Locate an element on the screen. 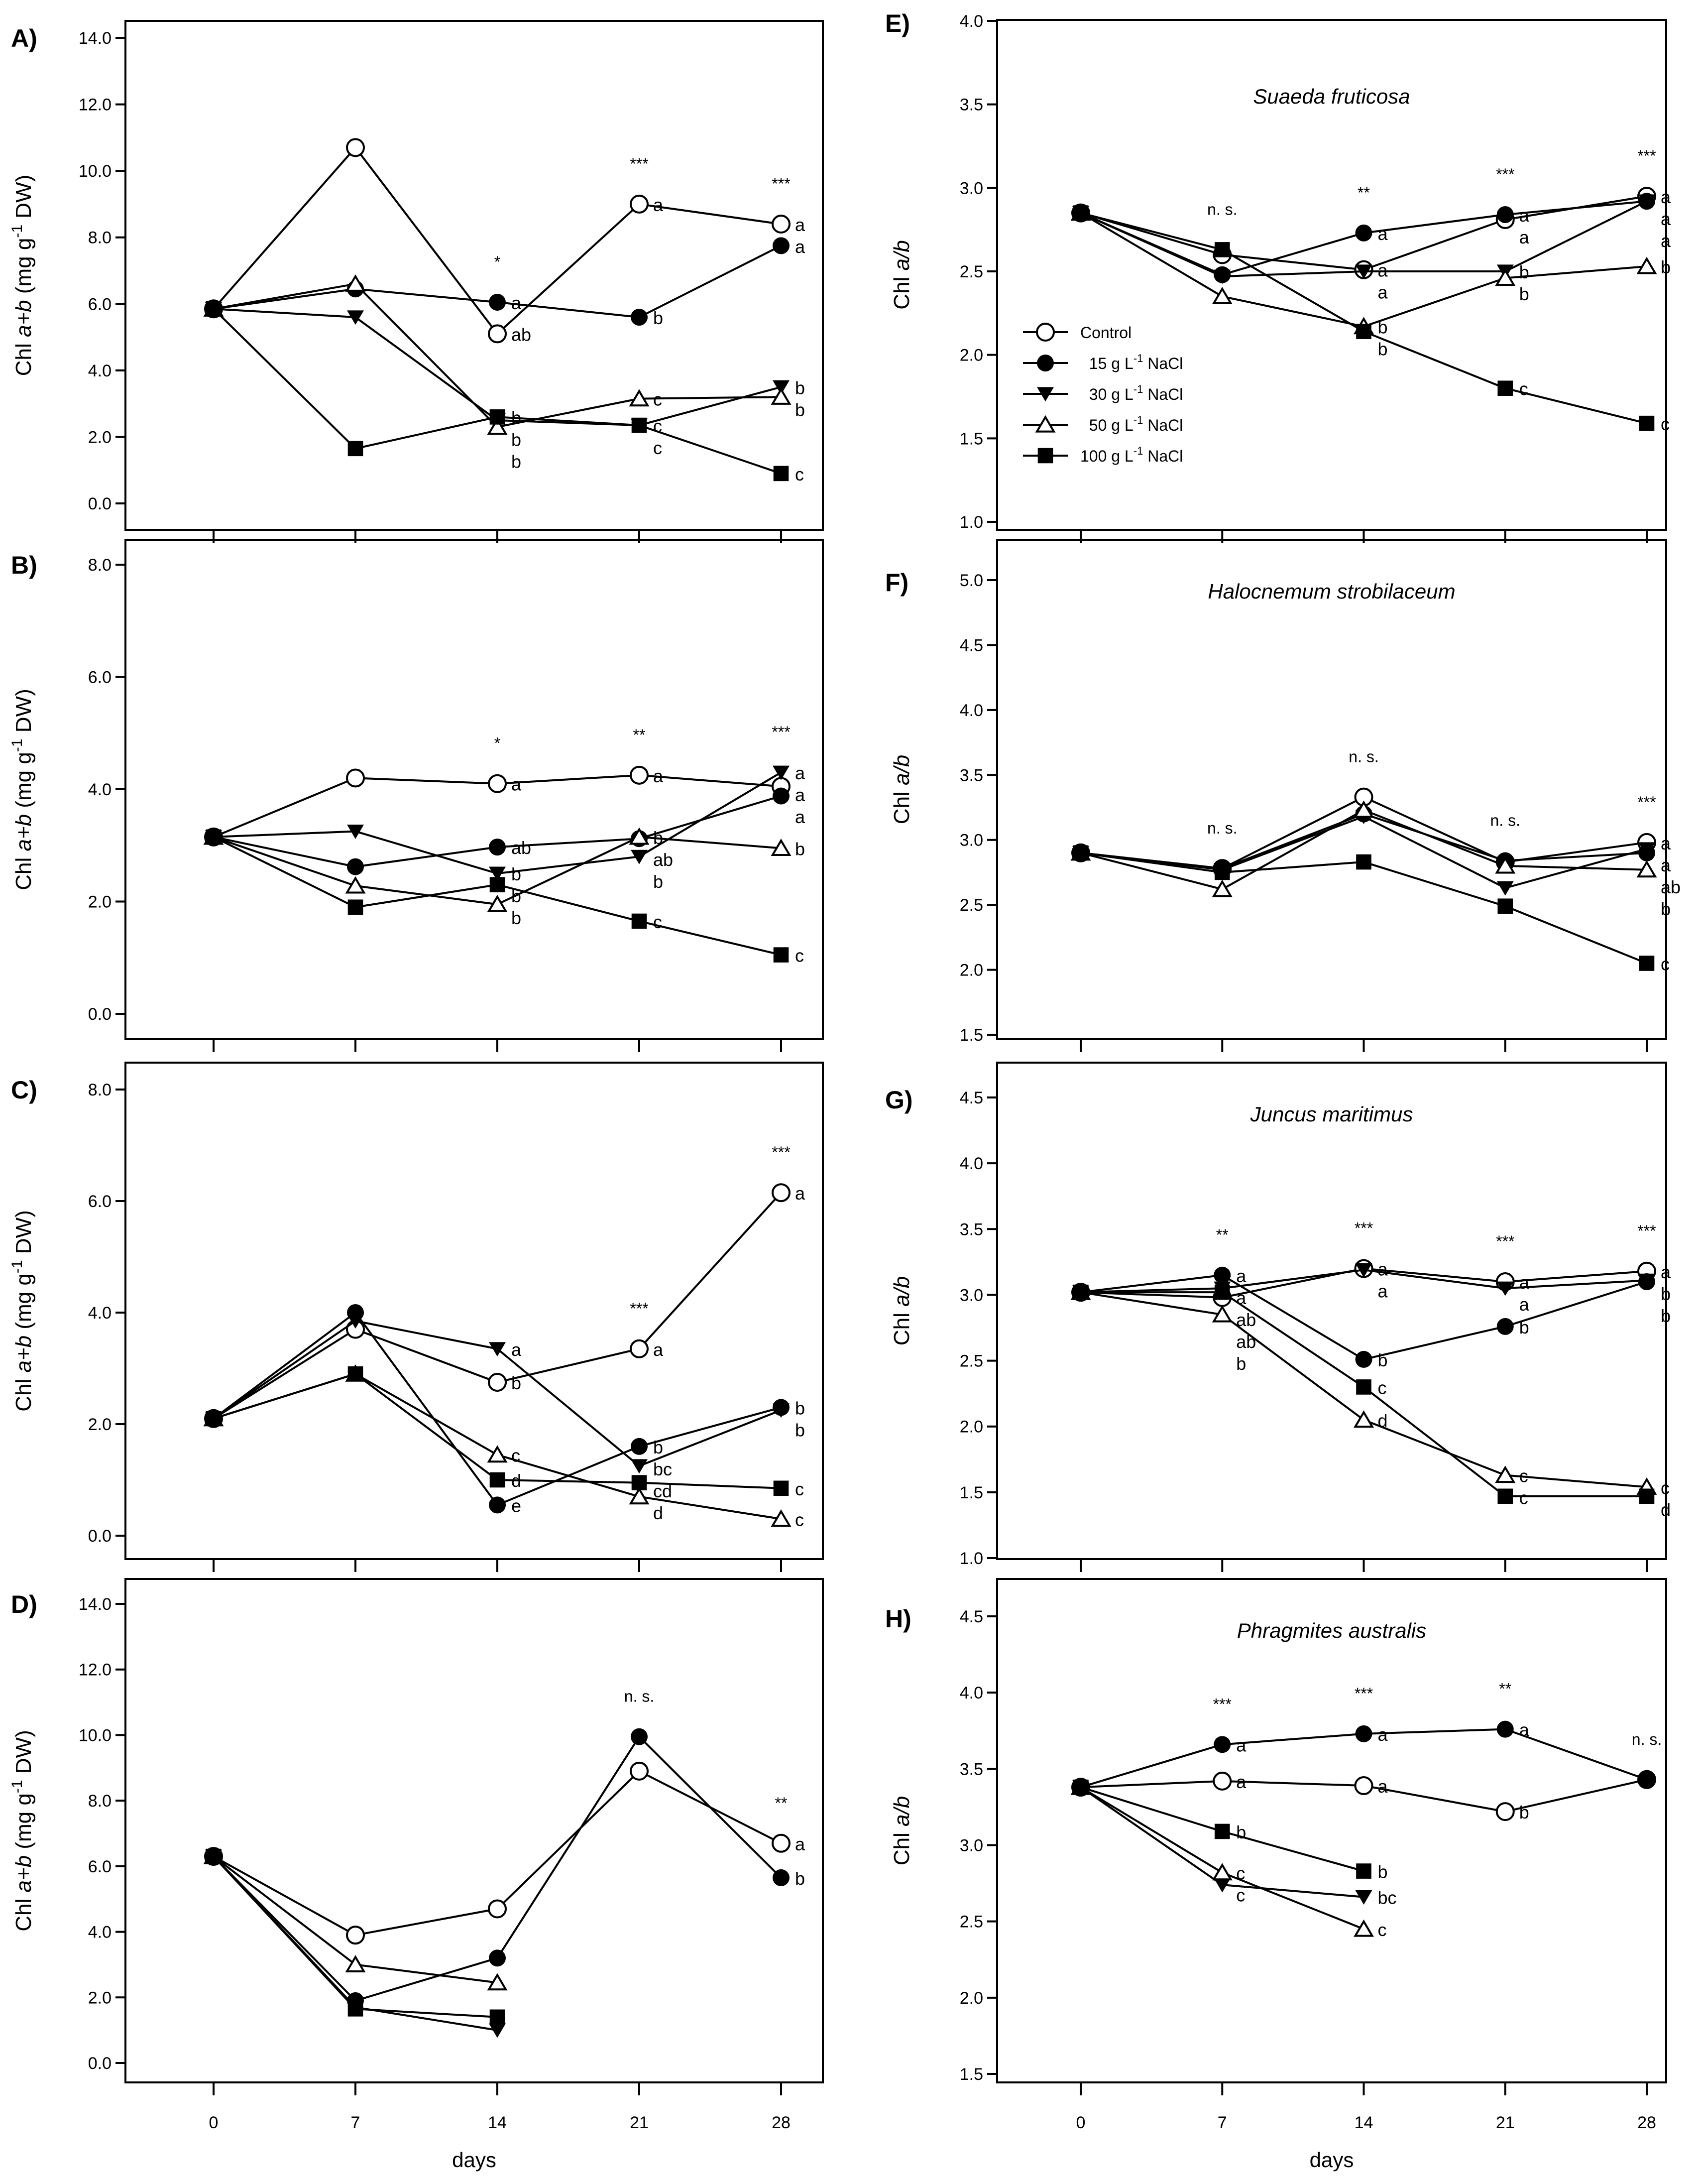 The width and height of the screenshot is (1701, 2184). series-2: a is located at coordinates (1372, 853).